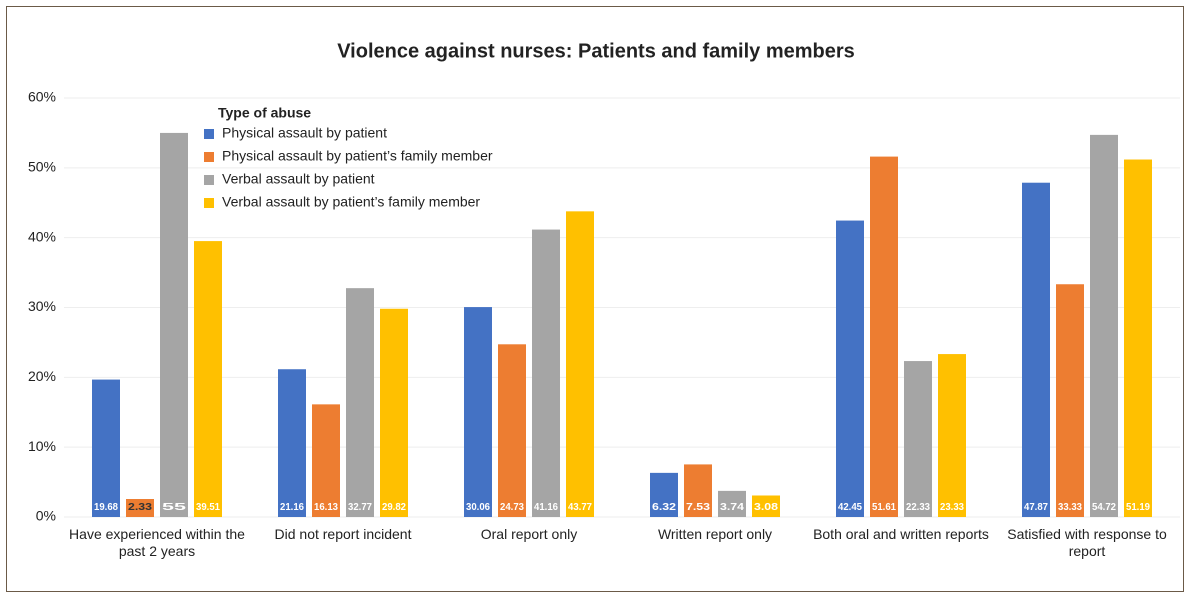 This screenshot has width=1192, height=600. What do you see at coordinates (46, 516) in the screenshot?
I see `y-tick-label: 0%` at bounding box center [46, 516].